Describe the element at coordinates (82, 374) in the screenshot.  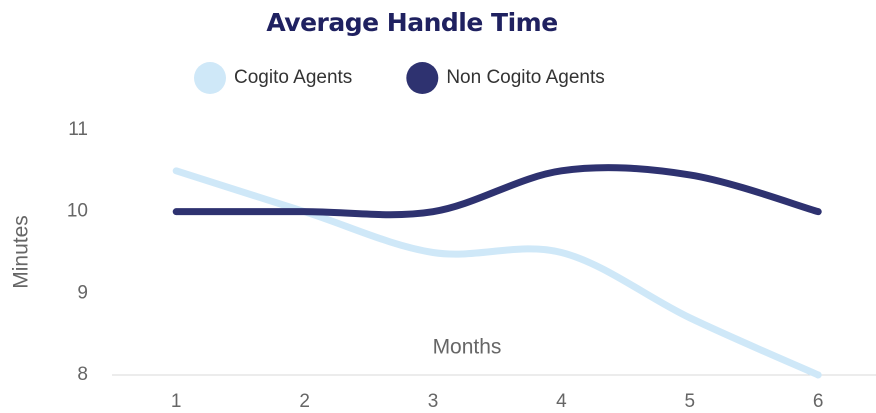
I see `y-tick-label: 8` at that location.